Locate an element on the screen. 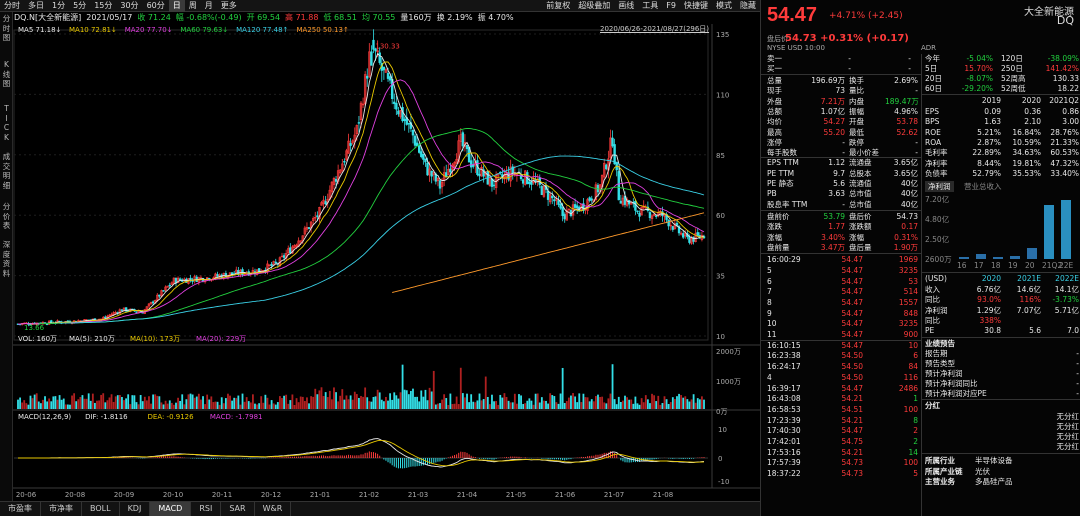 Image resolution: width=1080 pixels, height=516 pixels. tool-button: 隐藏 is located at coordinates (748, 5).